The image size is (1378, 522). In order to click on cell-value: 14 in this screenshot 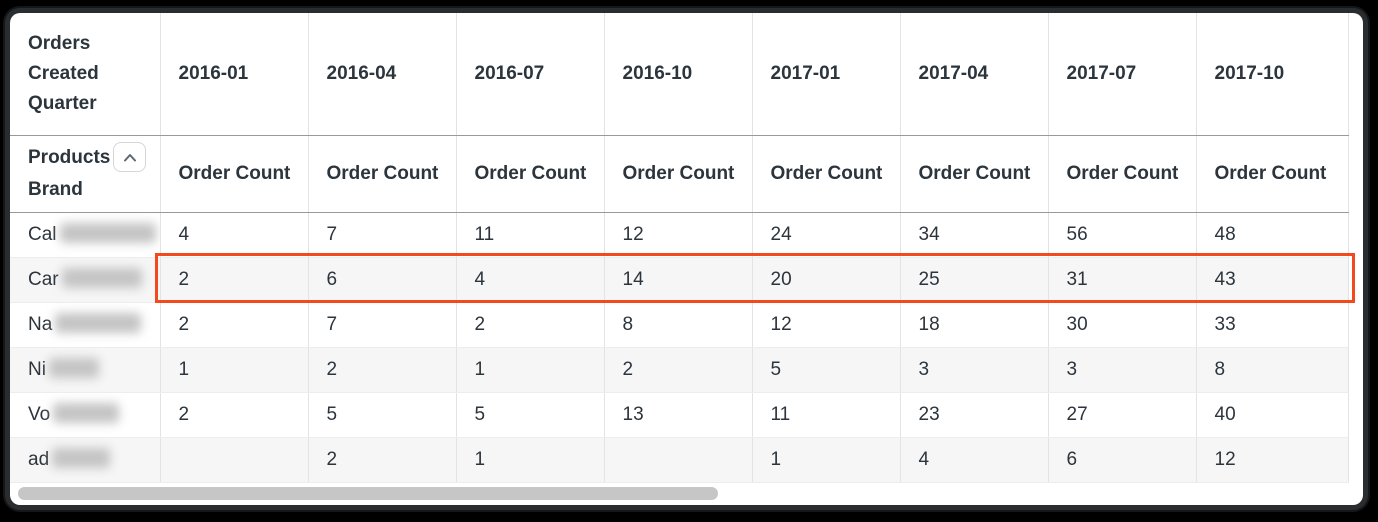, I will do `click(678, 280)`.